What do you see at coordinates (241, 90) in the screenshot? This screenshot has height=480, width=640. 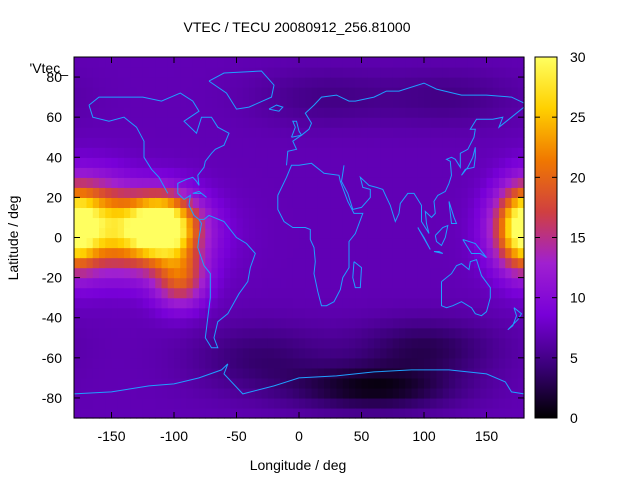 I see `coastline` at bounding box center [241, 90].